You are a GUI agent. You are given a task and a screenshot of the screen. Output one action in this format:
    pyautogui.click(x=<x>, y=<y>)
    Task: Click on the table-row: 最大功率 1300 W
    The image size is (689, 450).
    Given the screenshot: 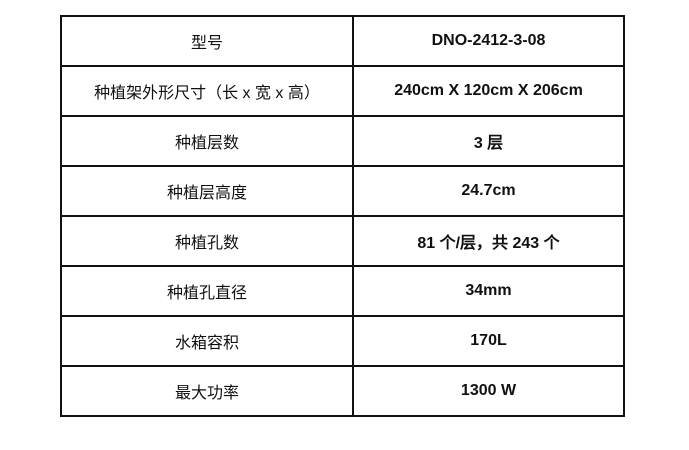 What is the action you would take?
    pyautogui.click(x=342, y=391)
    